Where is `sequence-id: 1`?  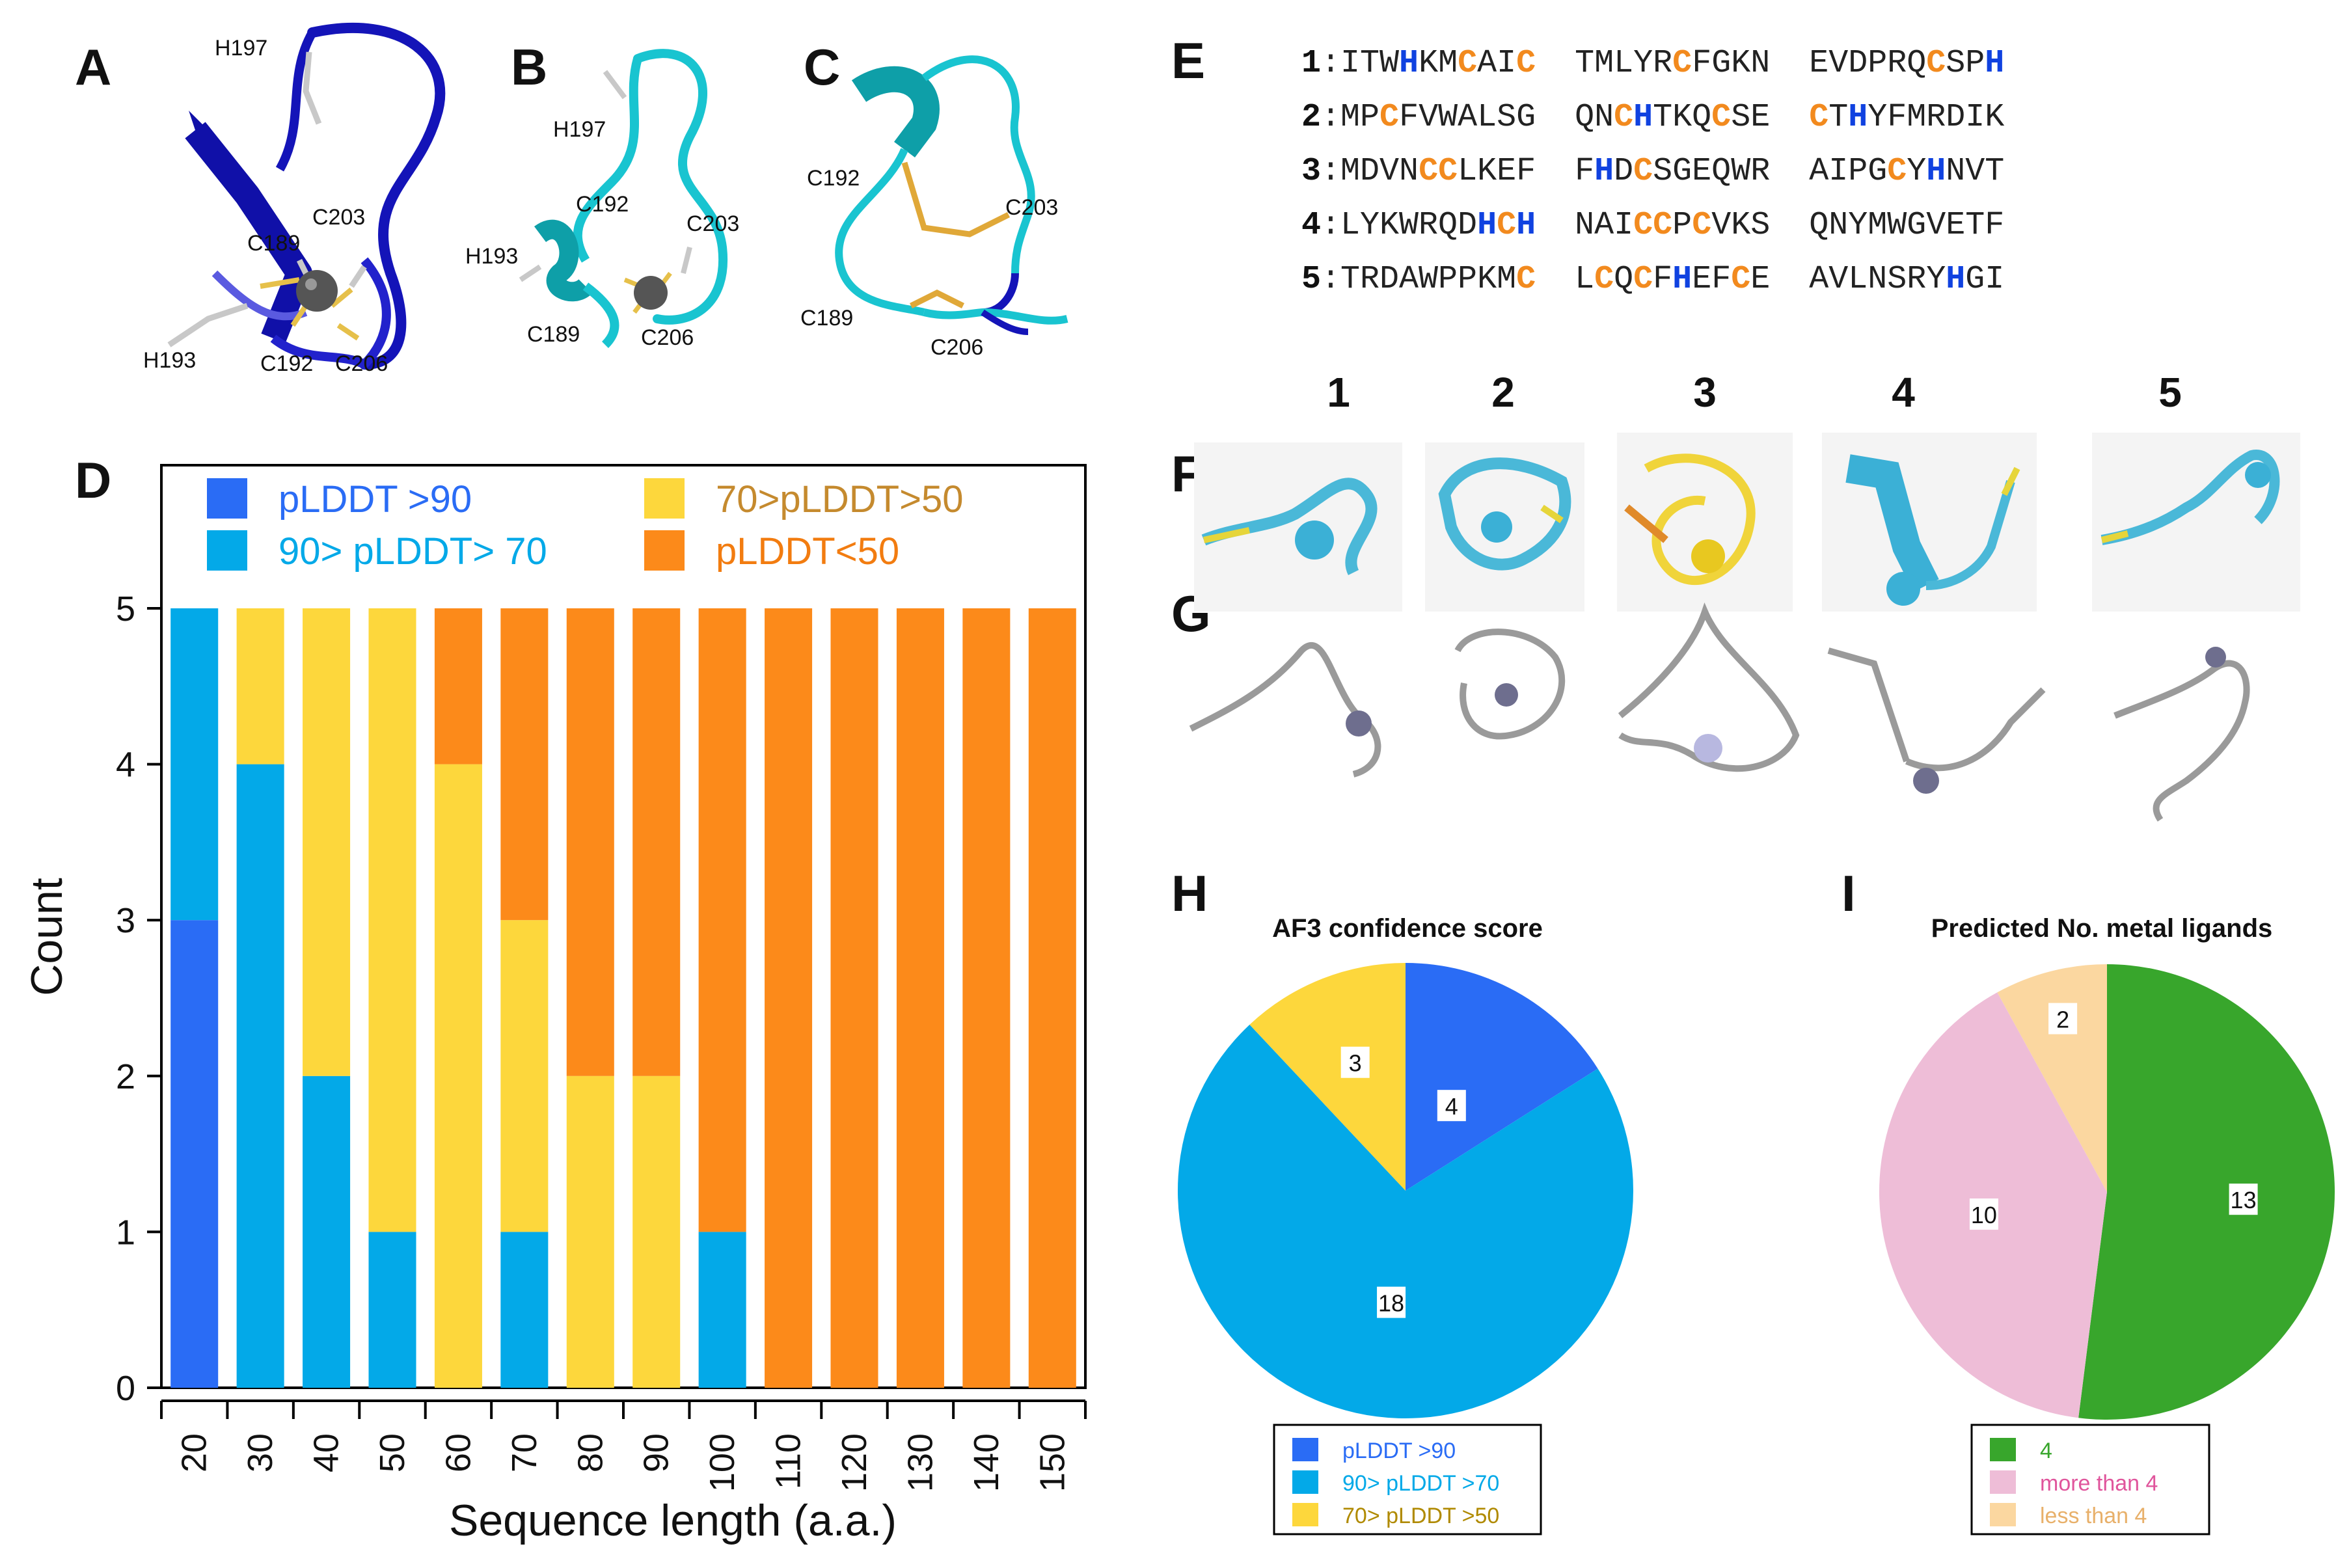 sequence-id: 1 is located at coordinates (1311, 63).